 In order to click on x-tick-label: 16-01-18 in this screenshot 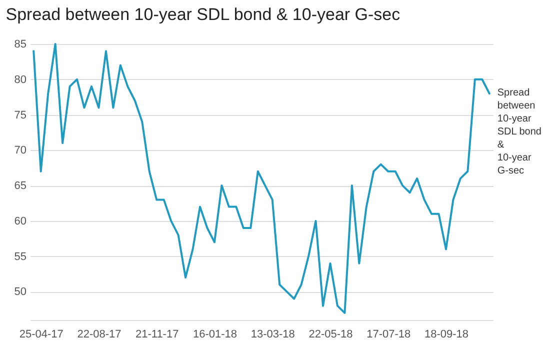, I will do `click(214, 334)`.